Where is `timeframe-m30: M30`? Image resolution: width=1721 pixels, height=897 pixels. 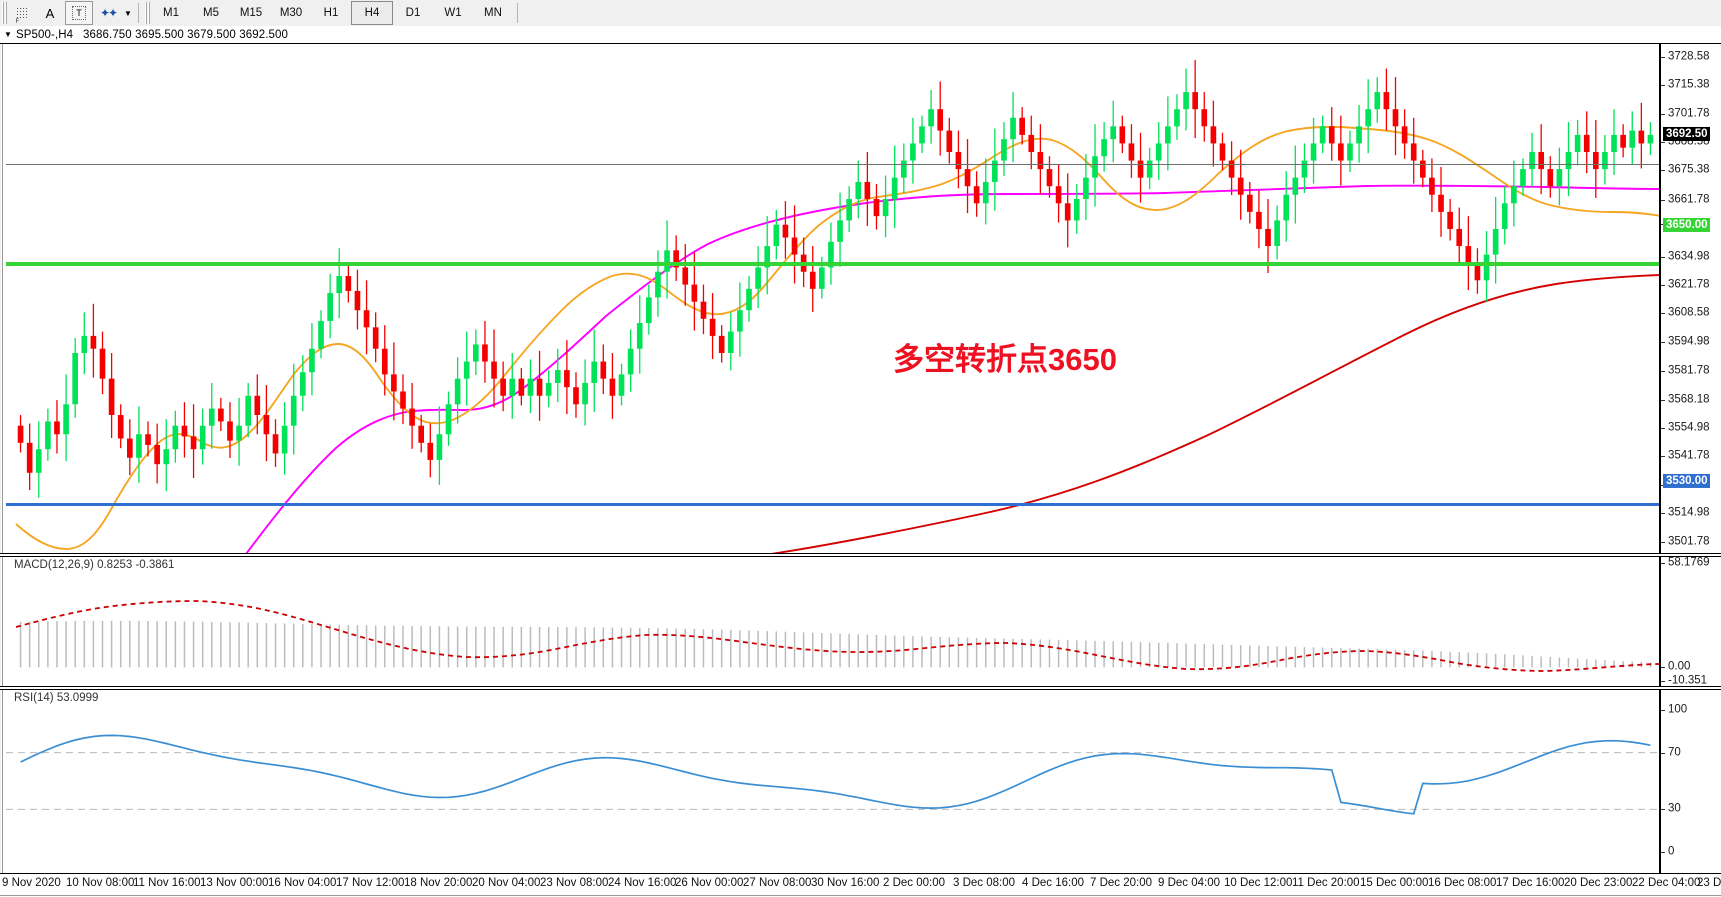
timeframe-m30: M30 is located at coordinates (291, 13).